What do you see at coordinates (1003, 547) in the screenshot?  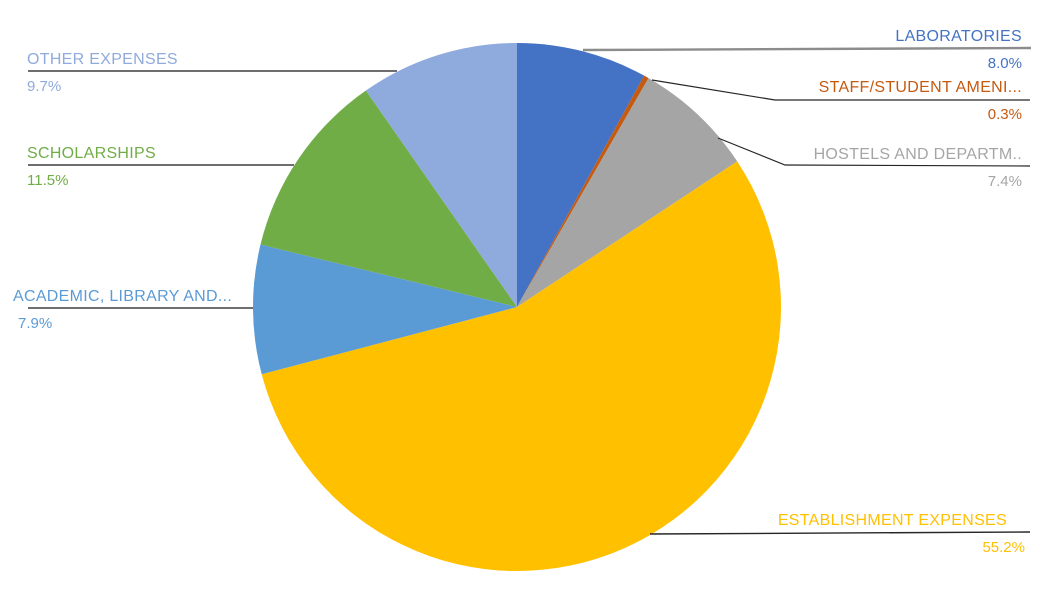 I see `slice-pct-text: 55.2%` at bounding box center [1003, 547].